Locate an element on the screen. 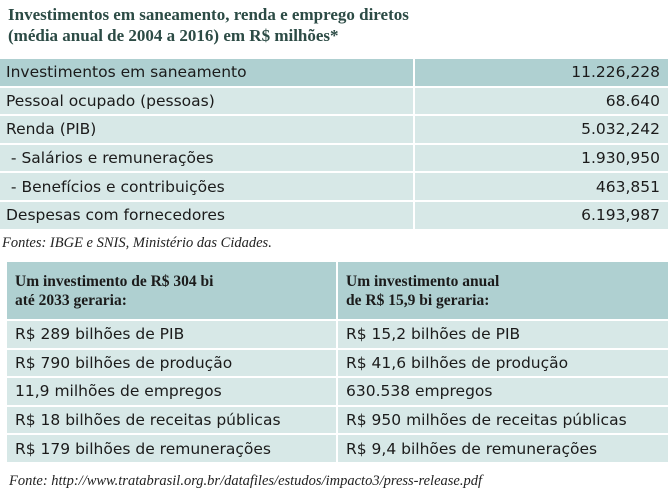  table-cell: Investimentos em saneamento is located at coordinates (207, 72).